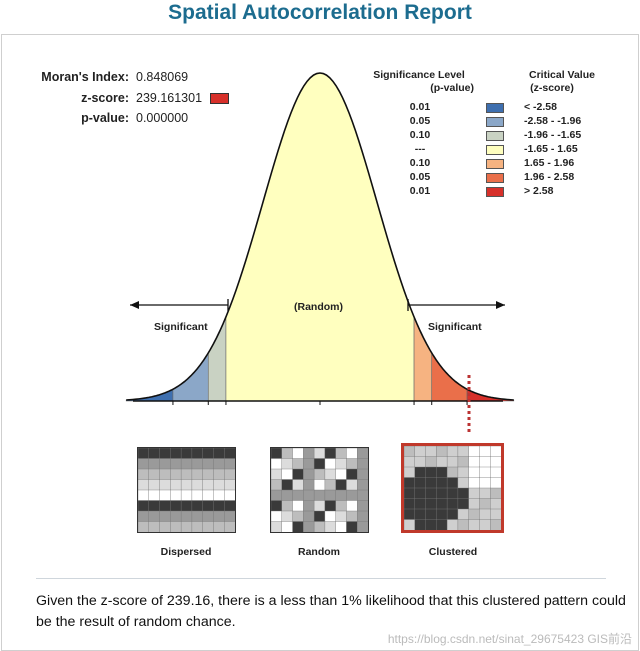  I want to click on divider, so click(321, 578).